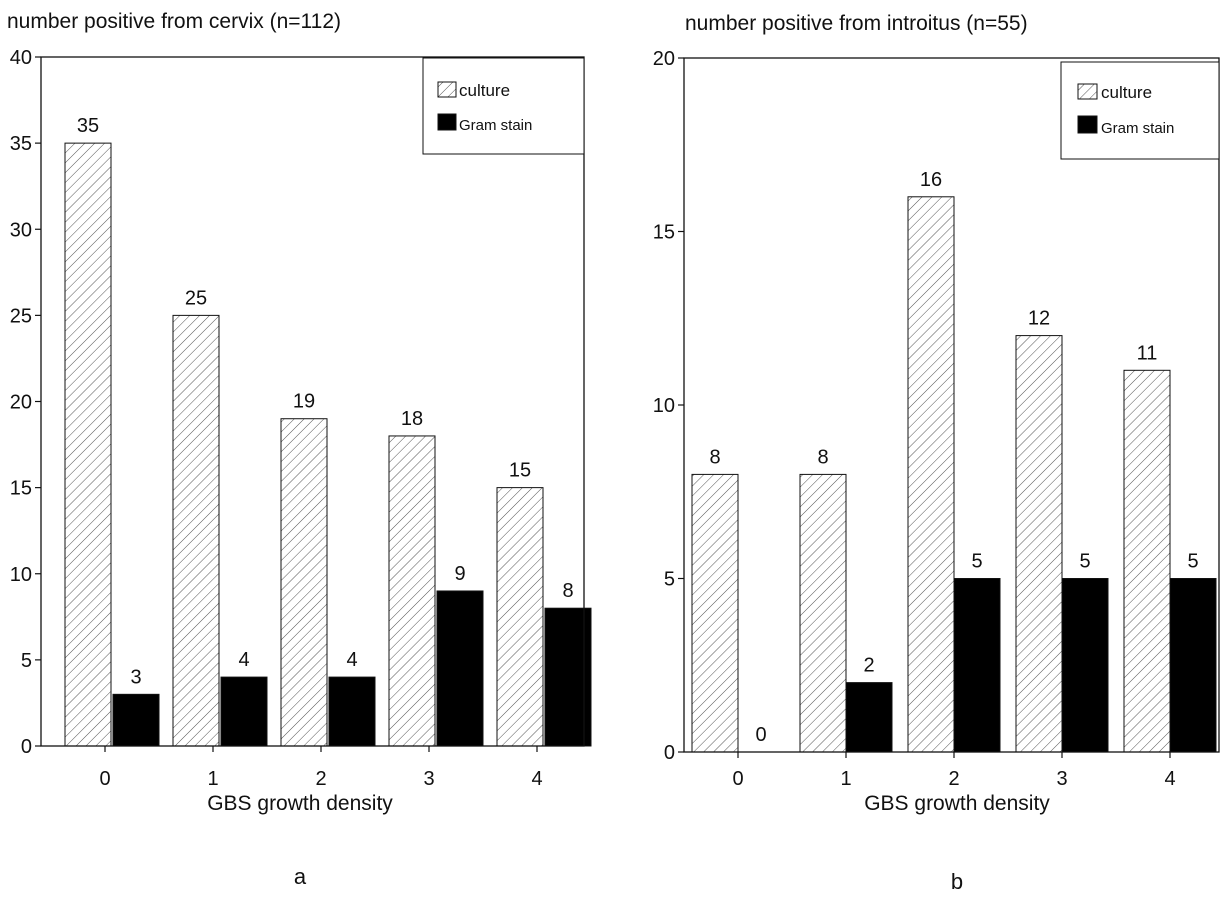  I want to click on chart-b-y-tick-label: 15, so click(664, 233).